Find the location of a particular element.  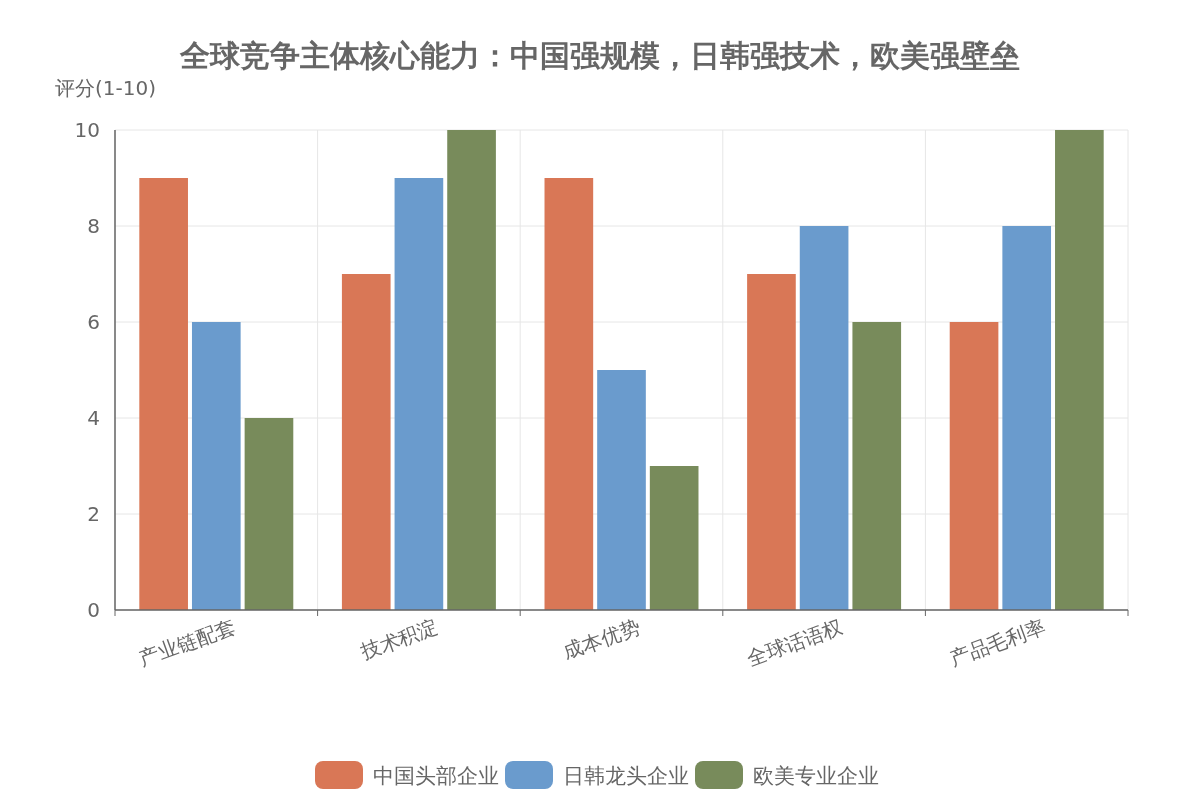

chart-title: 全球竞争主体核心能力：中国强规模，日韩强技术，欧美强壁垒 is located at coordinates (599, 55).